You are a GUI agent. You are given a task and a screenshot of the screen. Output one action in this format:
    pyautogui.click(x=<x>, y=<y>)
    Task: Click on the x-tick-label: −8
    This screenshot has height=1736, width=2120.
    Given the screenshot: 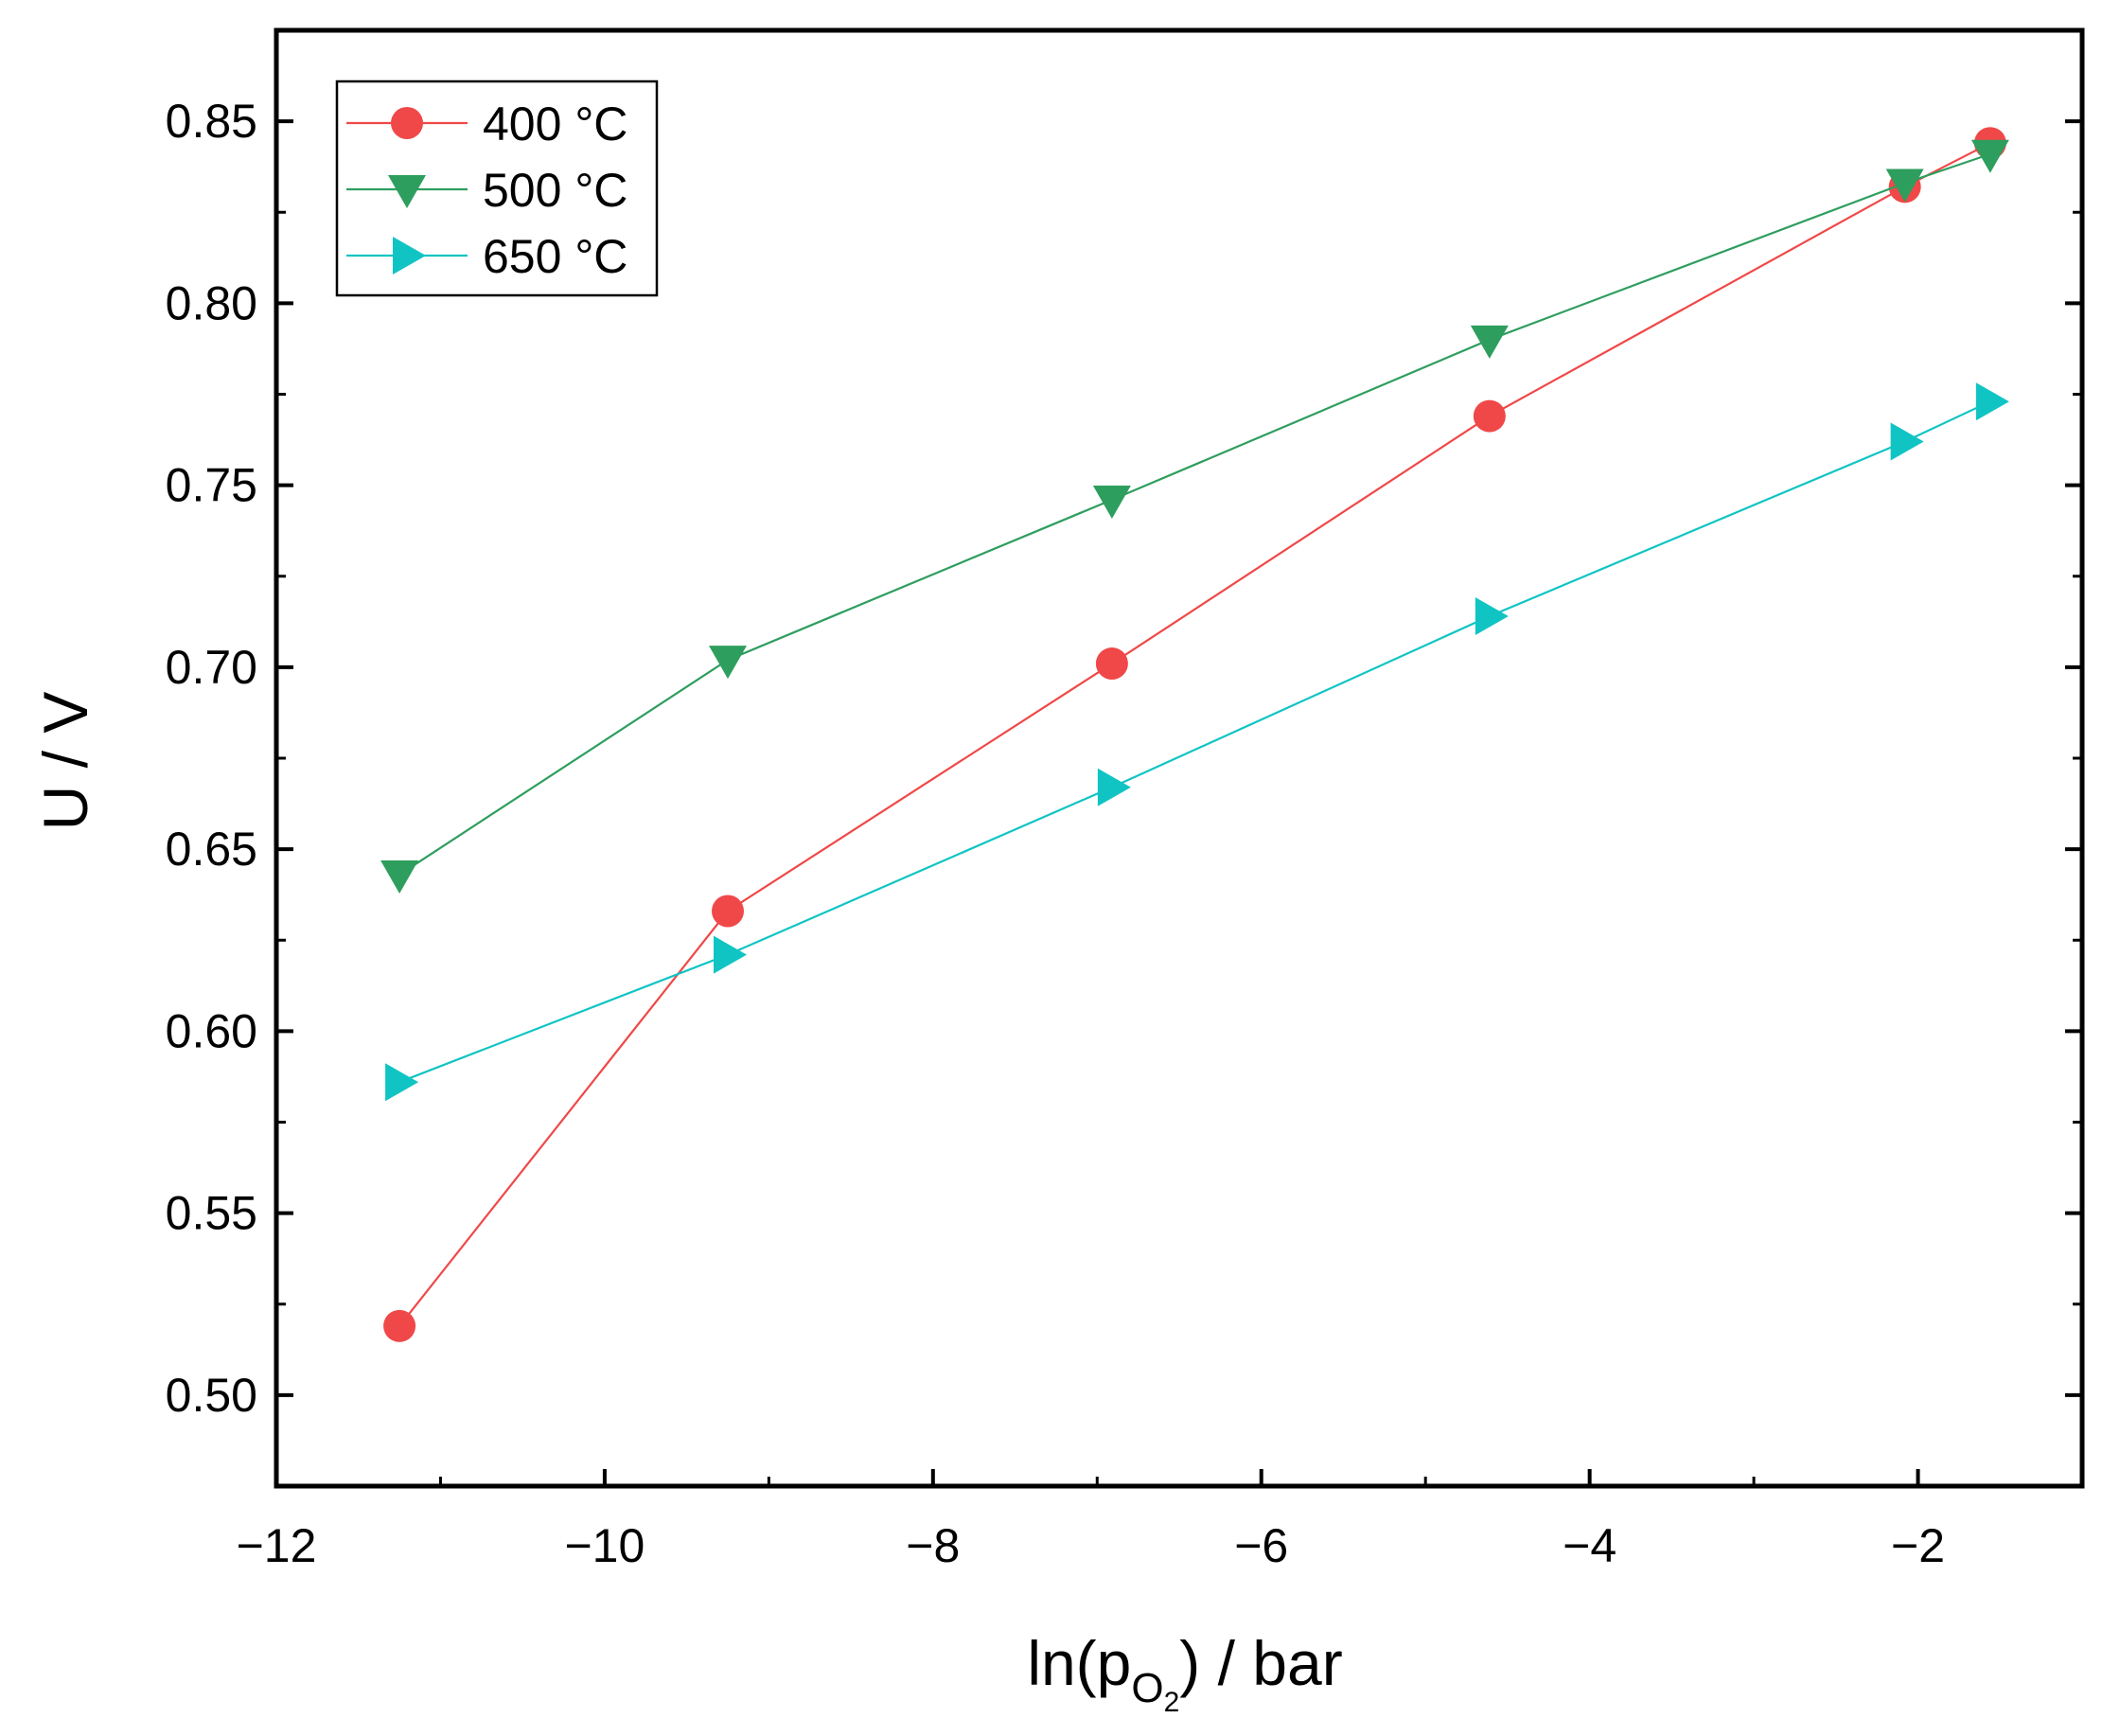 What is the action you would take?
    pyautogui.click(x=933, y=1545)
    